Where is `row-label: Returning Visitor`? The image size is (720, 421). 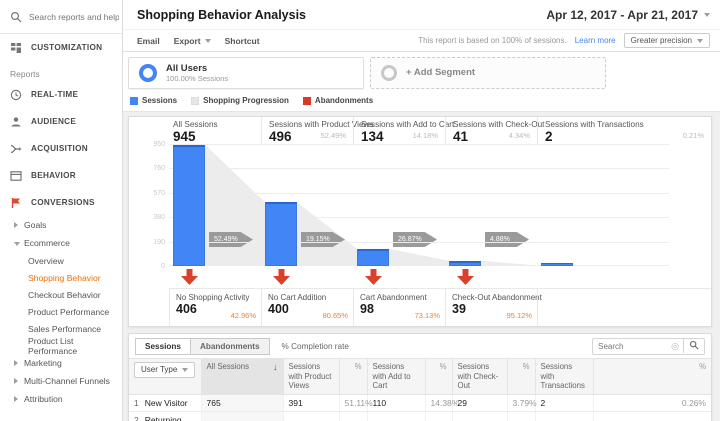 row-label: Returning Visitor is located at coordinates (163, 418).